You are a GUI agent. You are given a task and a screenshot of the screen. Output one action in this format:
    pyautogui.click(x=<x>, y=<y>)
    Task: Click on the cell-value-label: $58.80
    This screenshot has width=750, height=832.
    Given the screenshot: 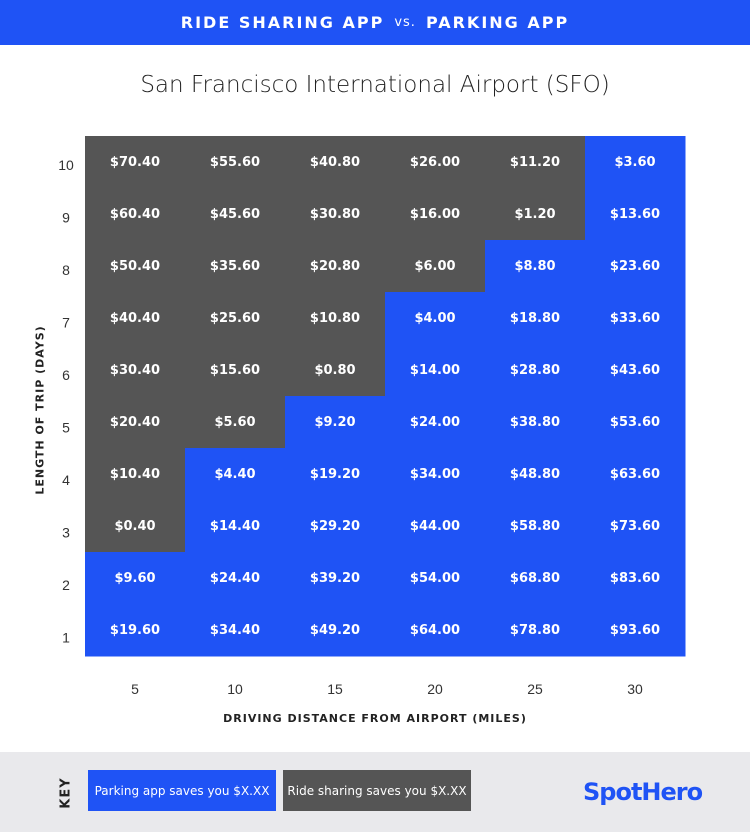 What is the action you would take?
    pyautogui.click(x=535, y=526)
    